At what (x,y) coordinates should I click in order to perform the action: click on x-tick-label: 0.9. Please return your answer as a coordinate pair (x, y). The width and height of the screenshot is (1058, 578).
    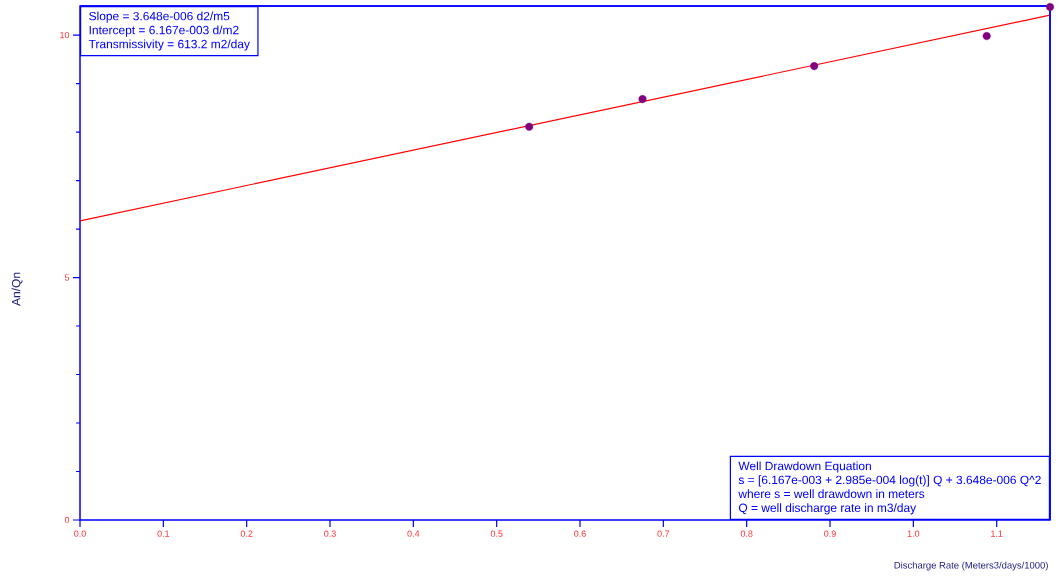
    Looking at the image, I should click on (830, 533).